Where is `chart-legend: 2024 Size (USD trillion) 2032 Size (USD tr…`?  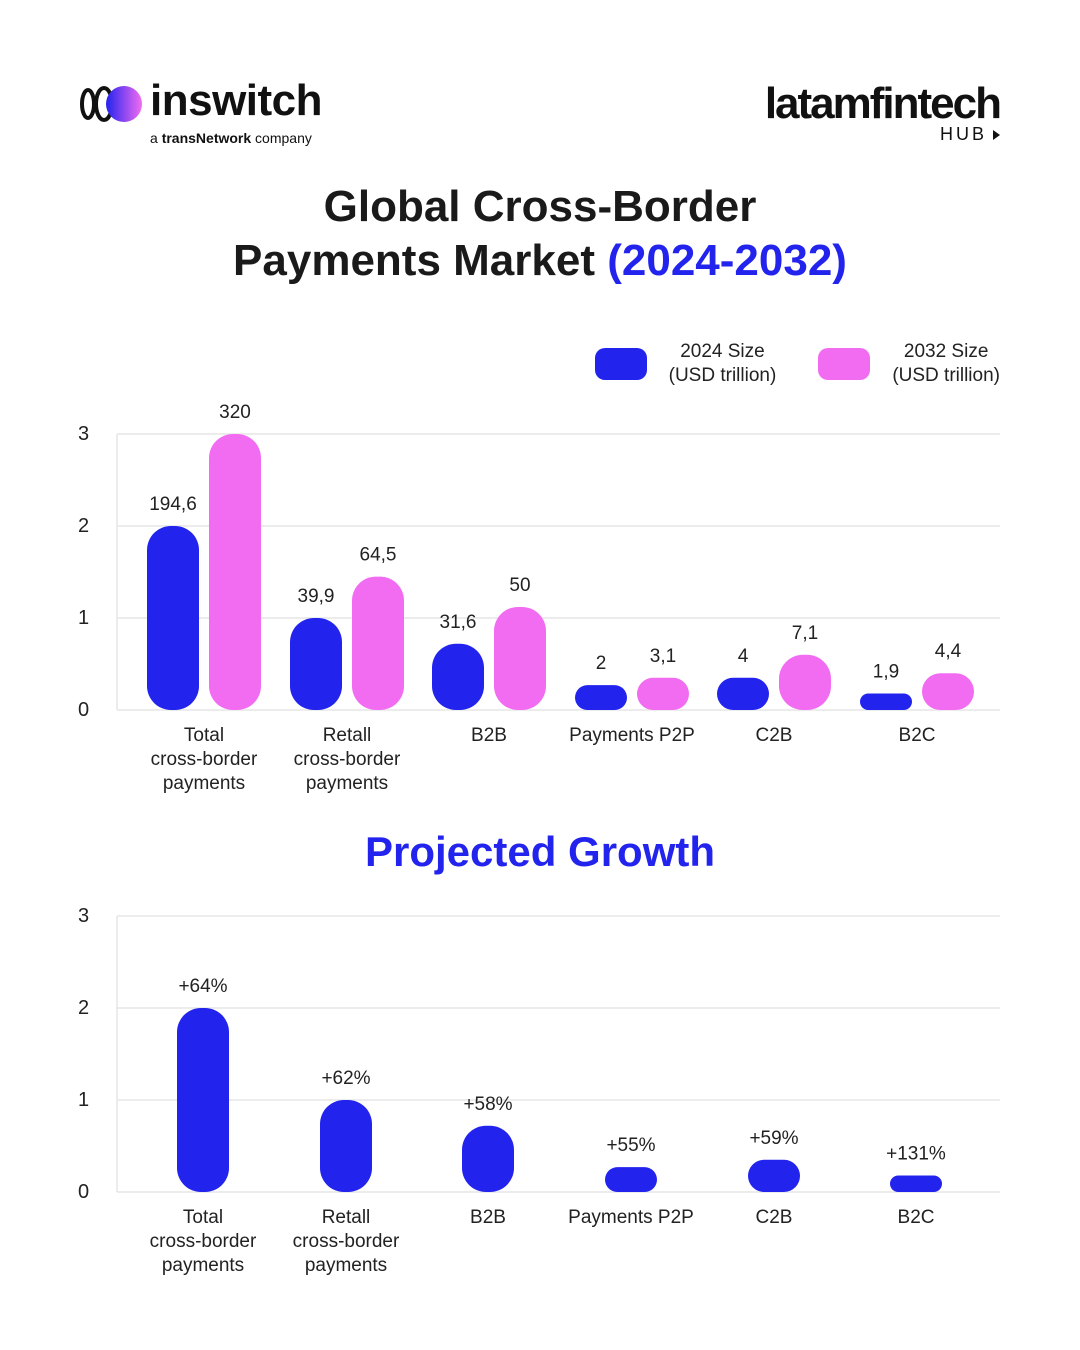
chart-legend: 2024 Size (USD trillion) 2032 Size (USD tr… is located at coordinates (797, 364).